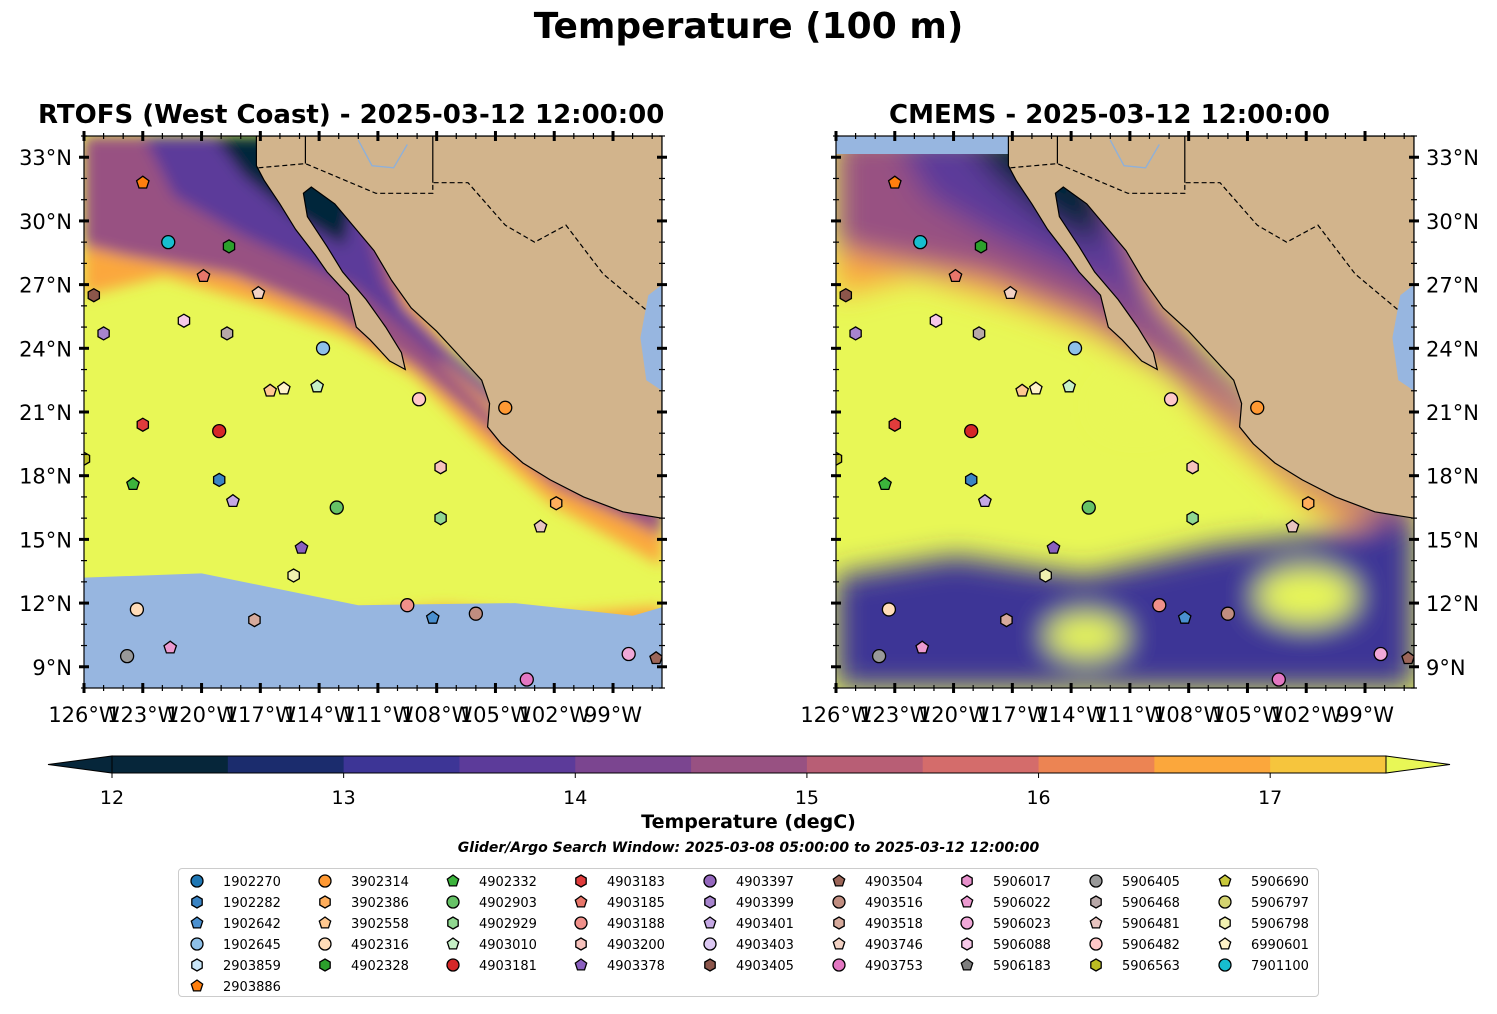 The height and width of the screenshot is (1014, 1497). What do you see at coordinates (1452, 413) in the screenshot?
I see `lat-tick-label: 21°N` at bounding box center [1452, 413].